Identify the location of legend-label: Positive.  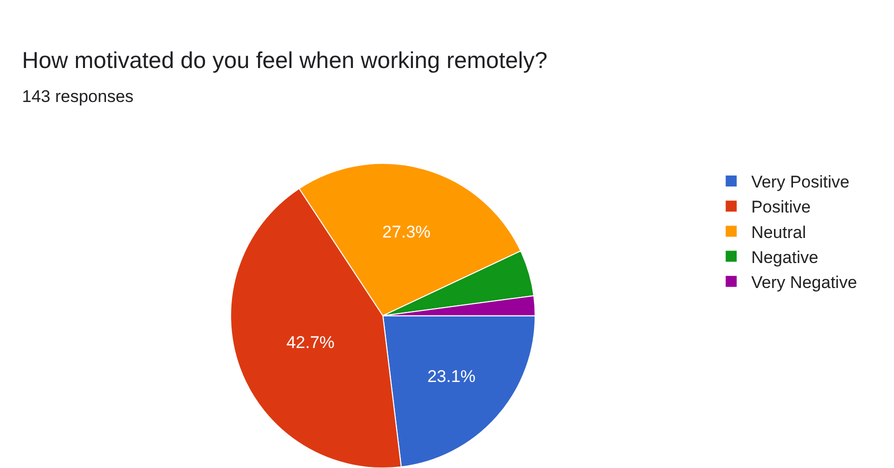
(781, 207).